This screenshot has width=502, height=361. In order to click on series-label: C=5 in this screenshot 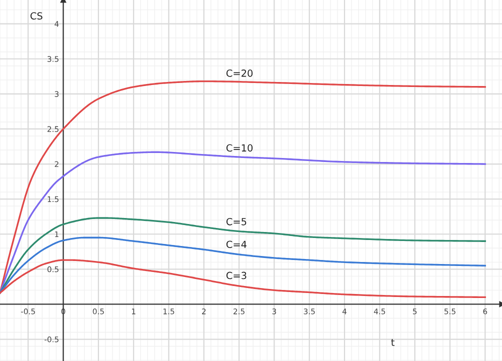, I will do `click(236, 222)`.